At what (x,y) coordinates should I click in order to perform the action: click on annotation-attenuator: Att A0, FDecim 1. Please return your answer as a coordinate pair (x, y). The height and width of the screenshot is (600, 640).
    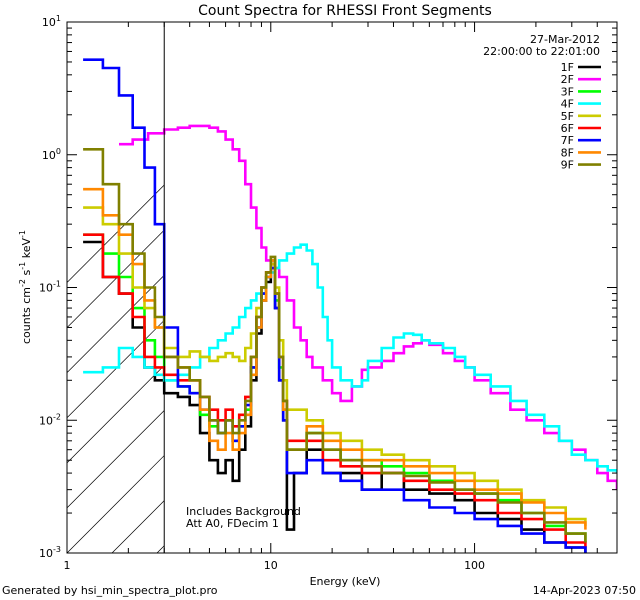
    Looking at the image, I should click on (232, 523).